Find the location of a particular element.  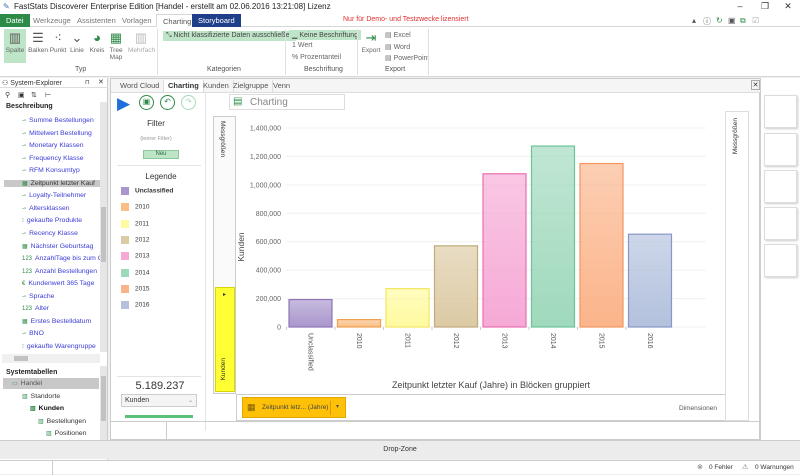

bar-2015 is located at coordinates (601, 245).